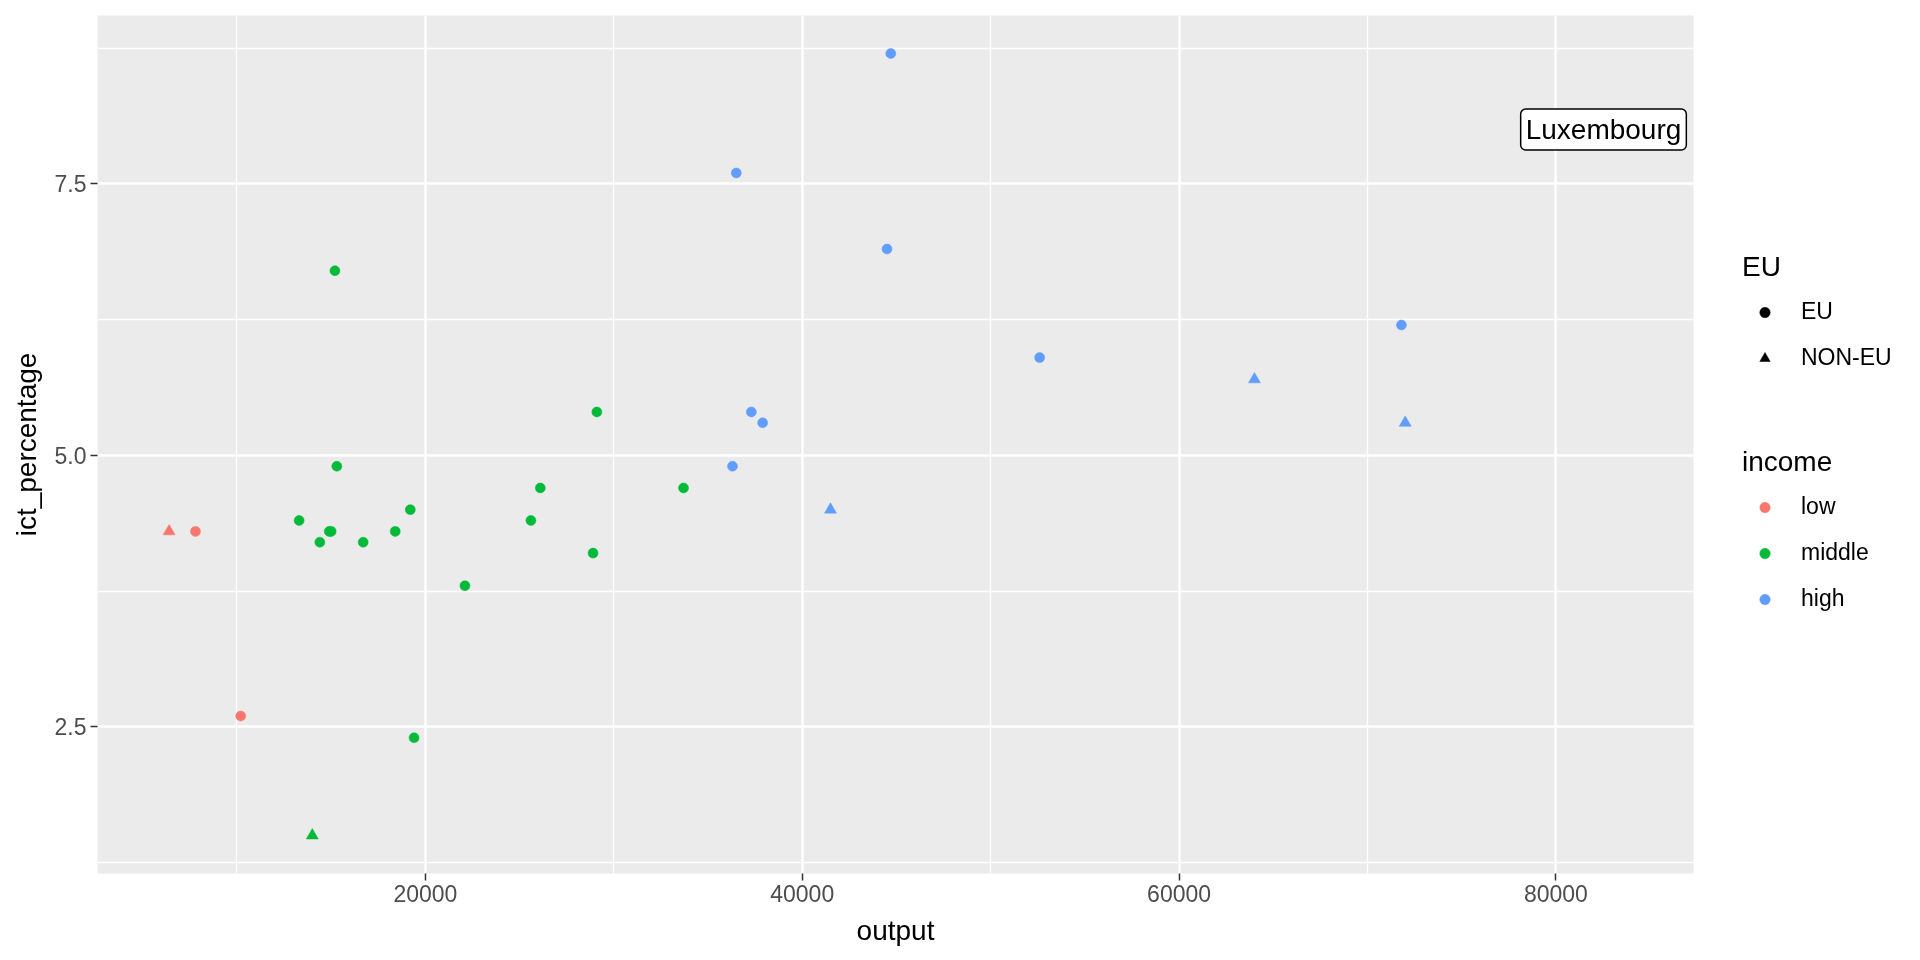  Describe the element at coordinates (26, 444) in the screenshot. I see `y-axis-title: ict_percentage` at that location.